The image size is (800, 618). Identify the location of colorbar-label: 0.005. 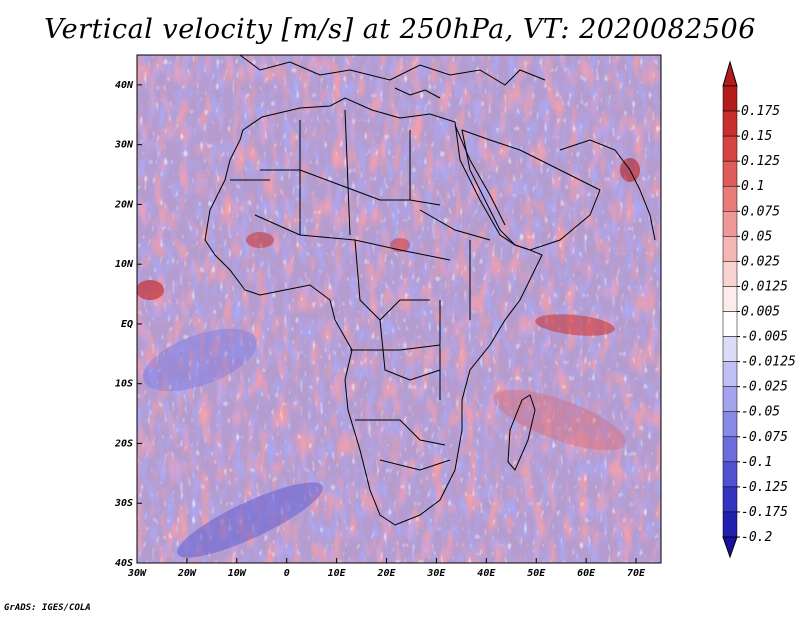
(760, 312).